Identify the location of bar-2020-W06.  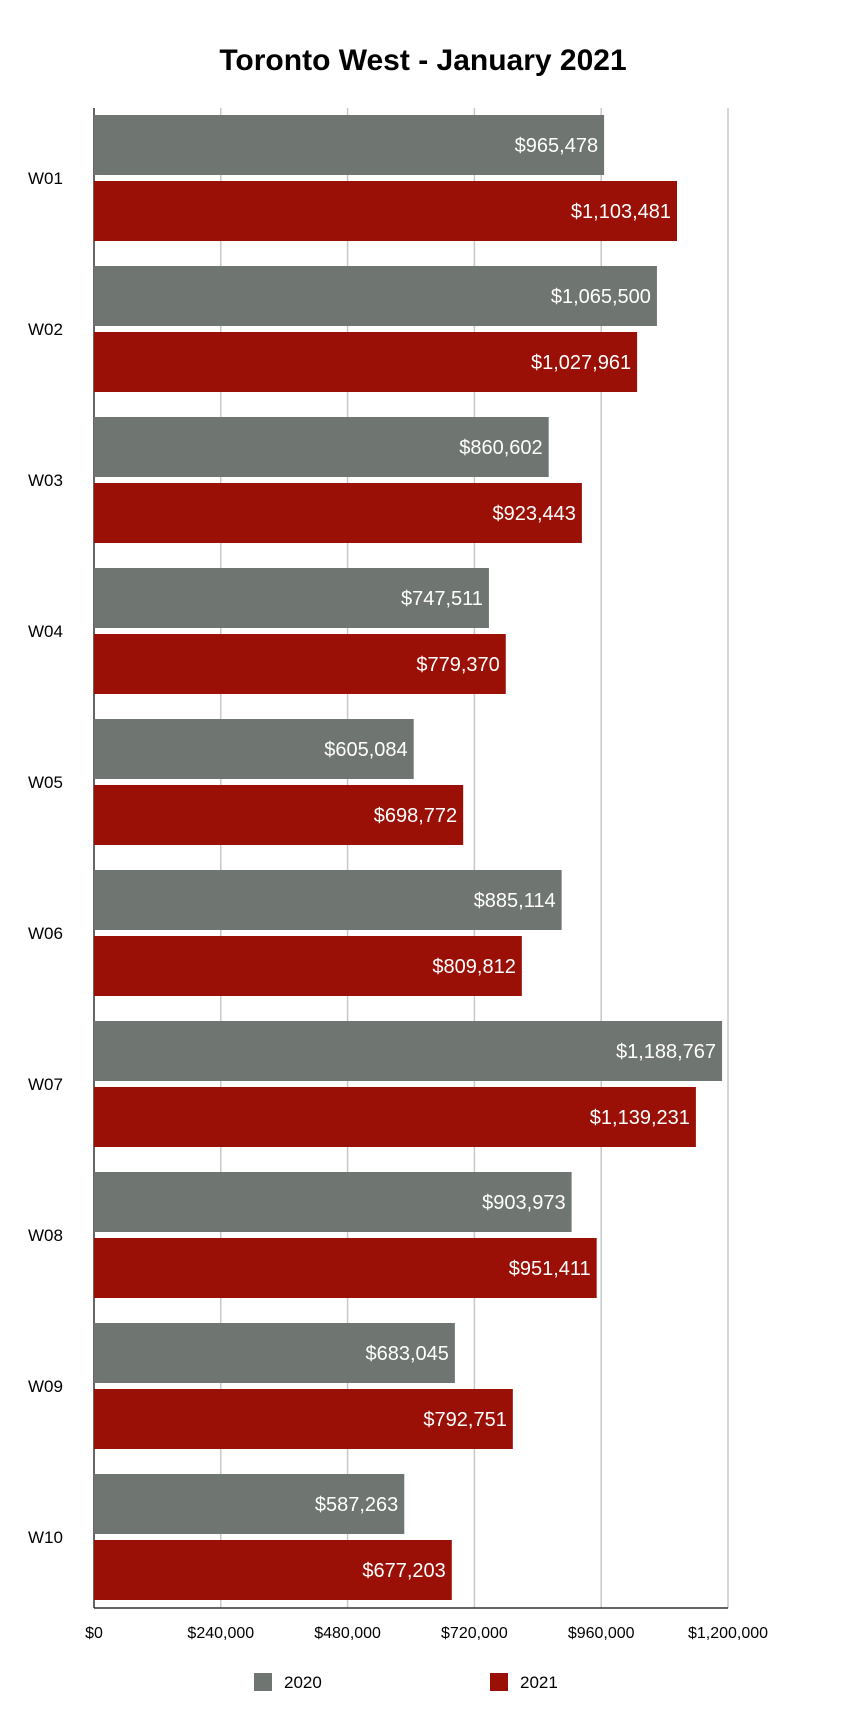
(328, 900).